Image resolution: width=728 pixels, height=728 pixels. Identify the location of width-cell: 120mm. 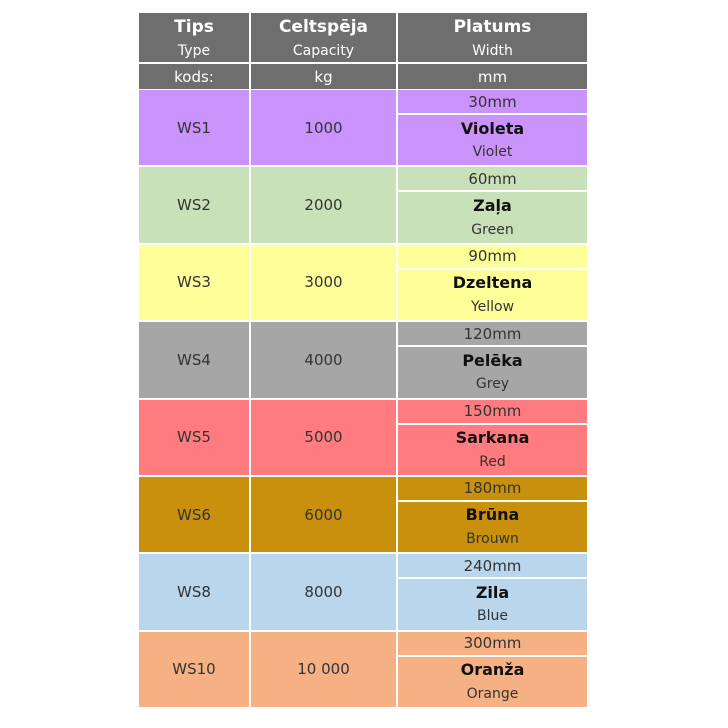
(492, 334).